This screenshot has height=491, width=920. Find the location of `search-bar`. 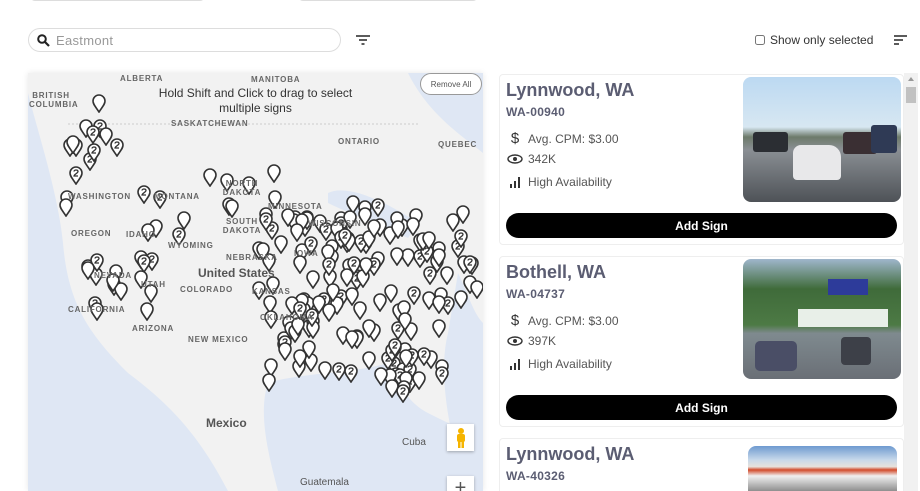

search-bar is located at coordinates (184, 40).